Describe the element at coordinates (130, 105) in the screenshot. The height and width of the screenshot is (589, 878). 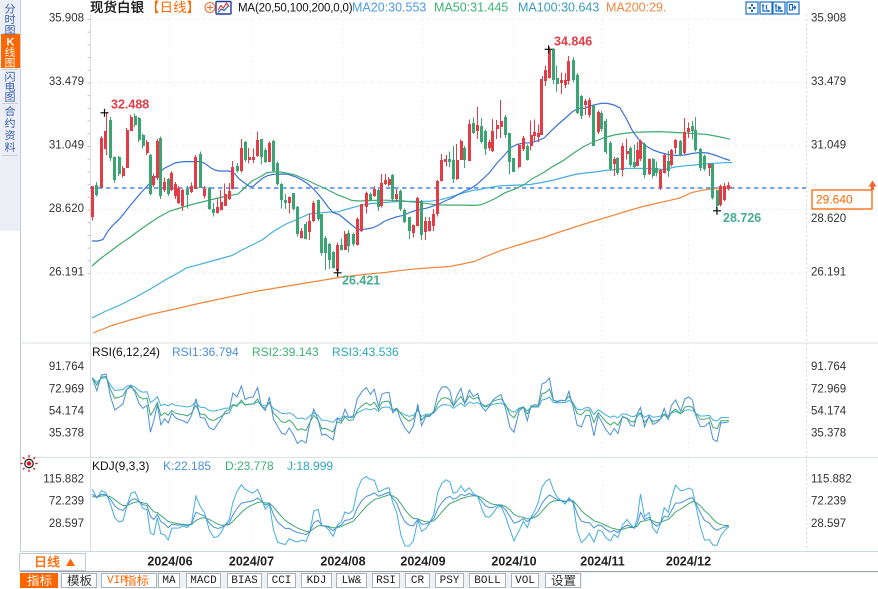
I see `svg-text: 32.488` at that location.